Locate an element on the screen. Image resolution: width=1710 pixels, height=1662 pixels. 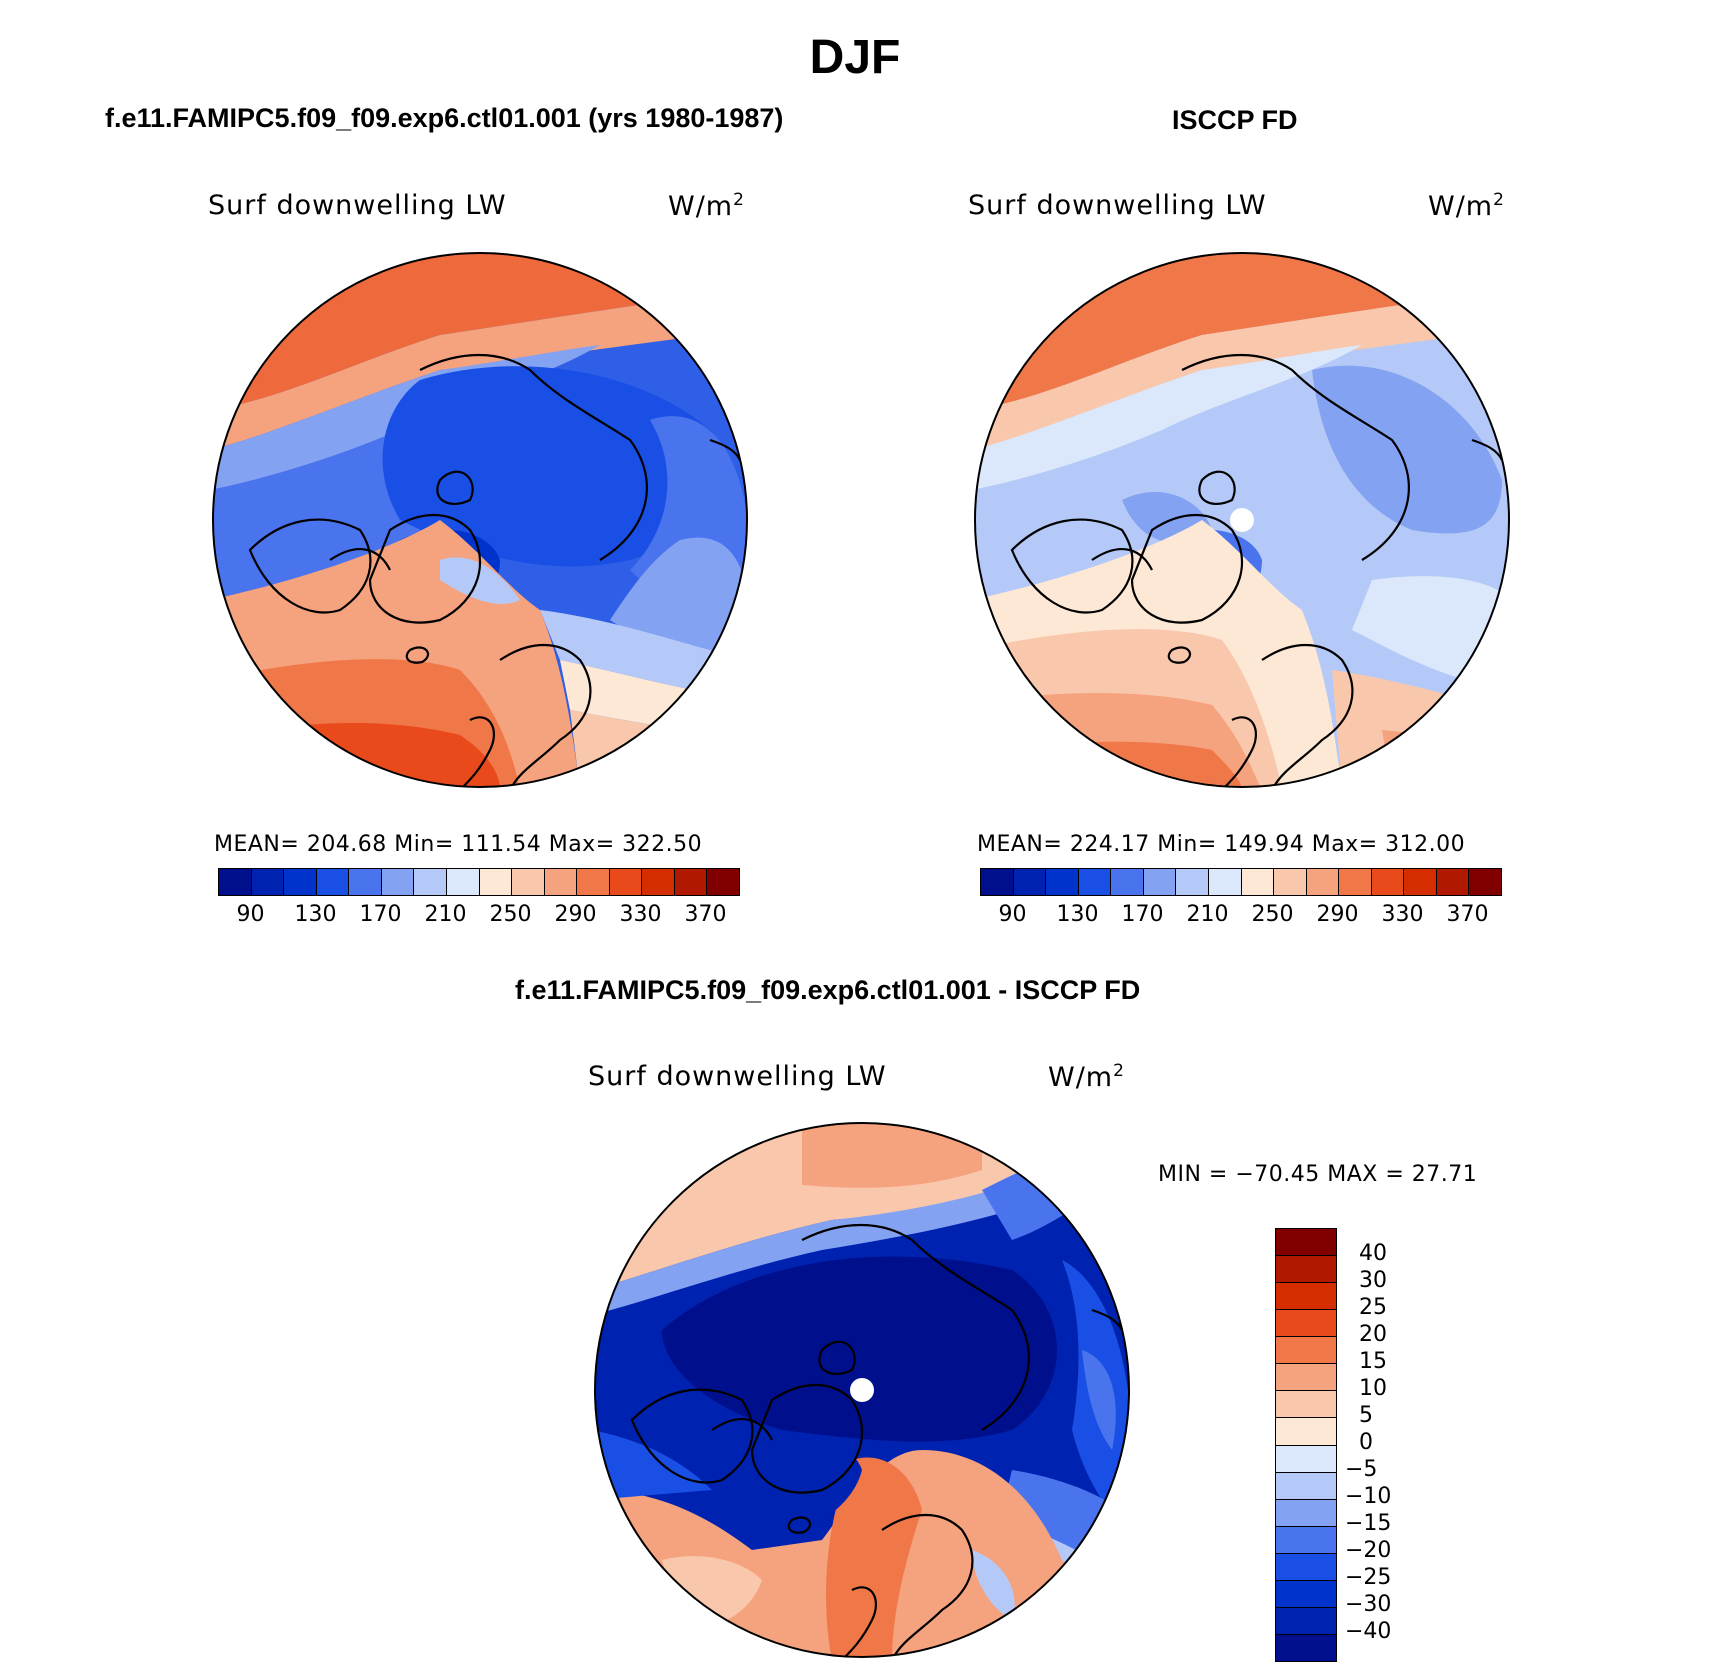
model-colorbar-ticks: 90 130 170 210 250 290 330 370 is located at coordinates (478, 917).